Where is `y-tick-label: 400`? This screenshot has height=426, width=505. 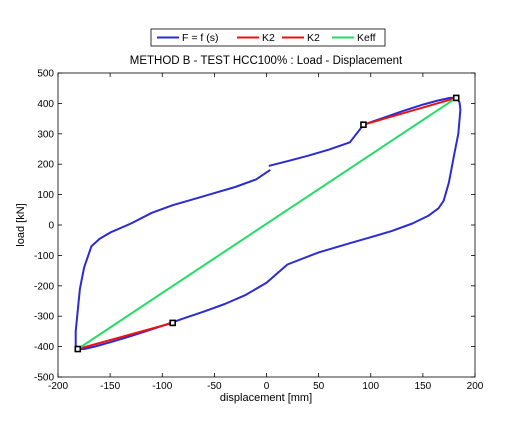 y-tick-label: 400 is located at coordinates (45, 104).